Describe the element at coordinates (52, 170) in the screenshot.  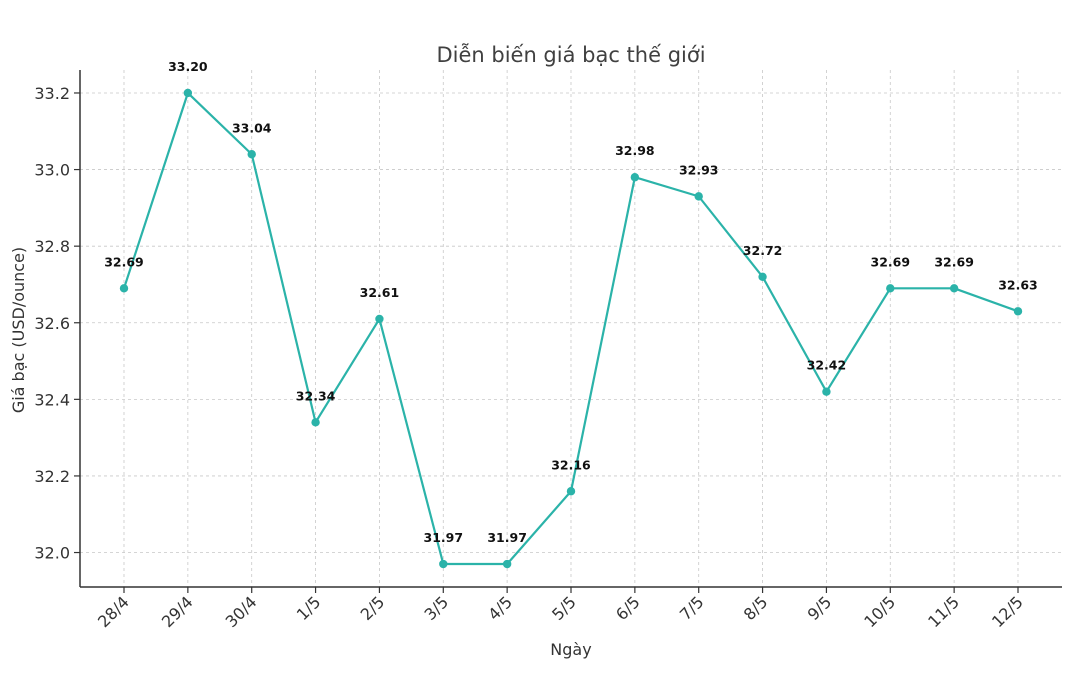
I see `y-tick-label: 33.0` at that location.